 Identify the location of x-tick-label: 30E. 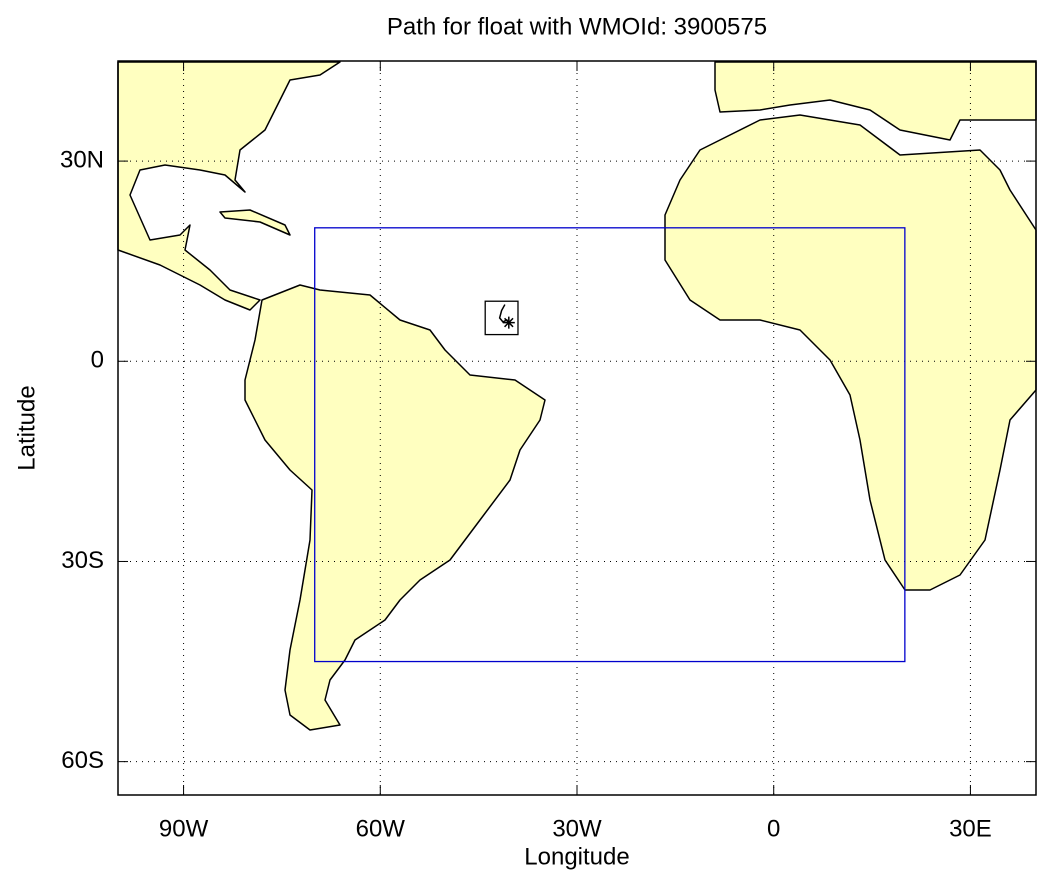
(970, 828).